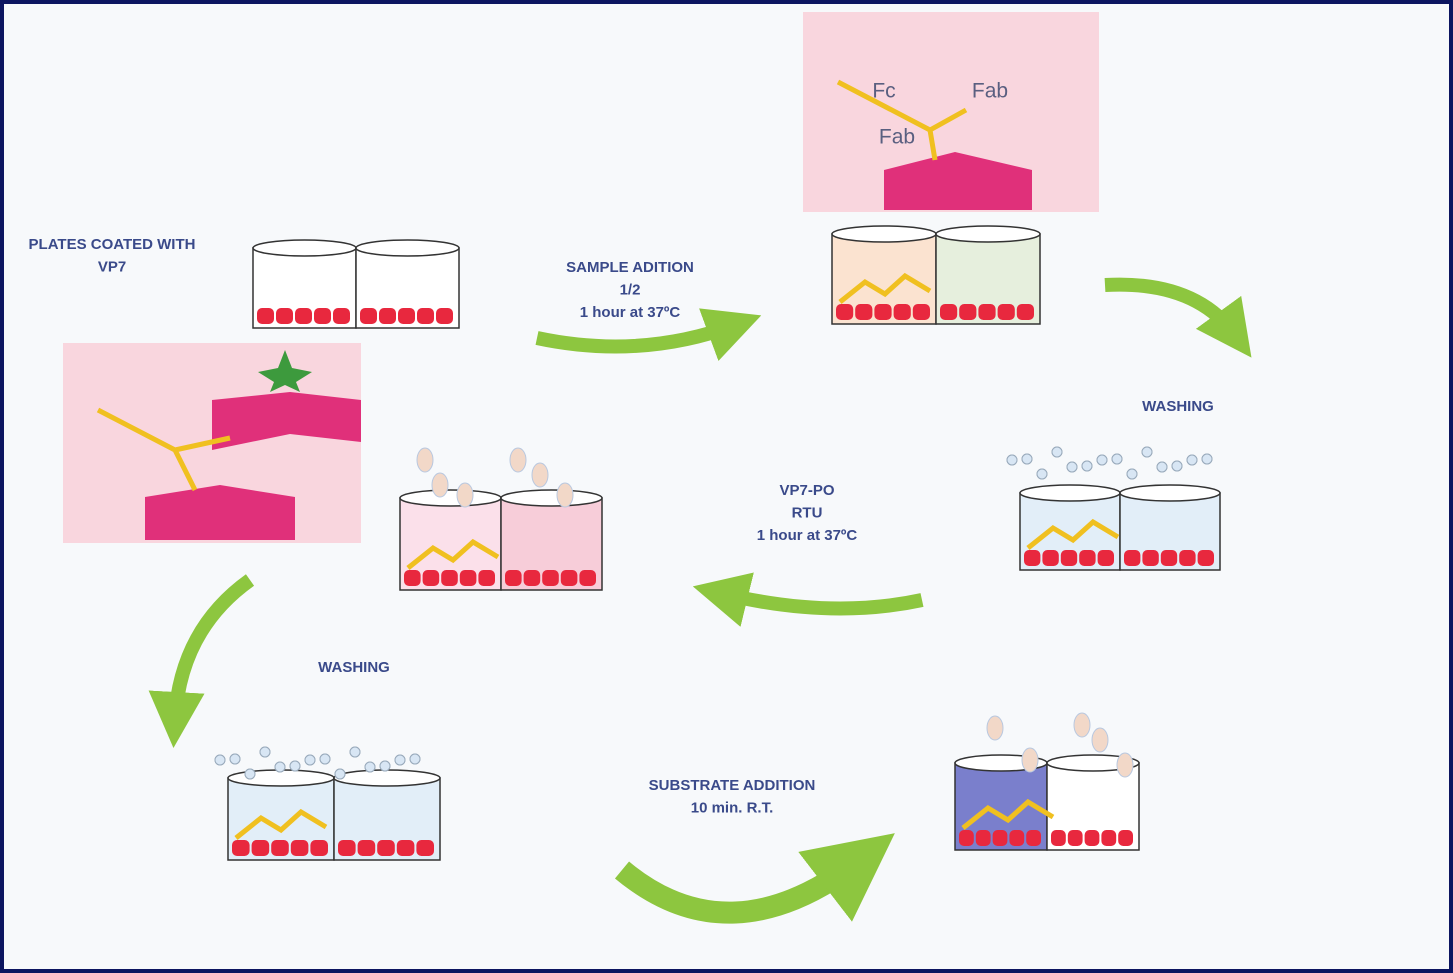  Describe the element at coordinates (630, 289) in the screenshot. I see `step-label: 1/2` at that location.